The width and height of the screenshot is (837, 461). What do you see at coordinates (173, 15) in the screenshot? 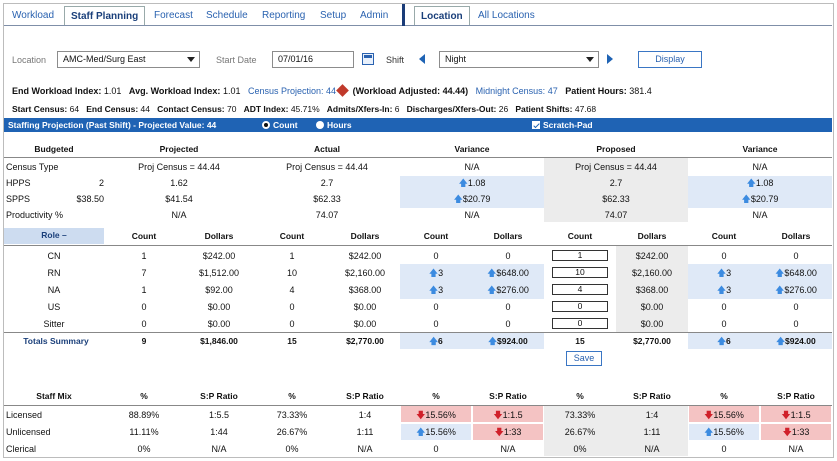
I see `tab-forecast: Forecast` at bounding box center [173, 15].